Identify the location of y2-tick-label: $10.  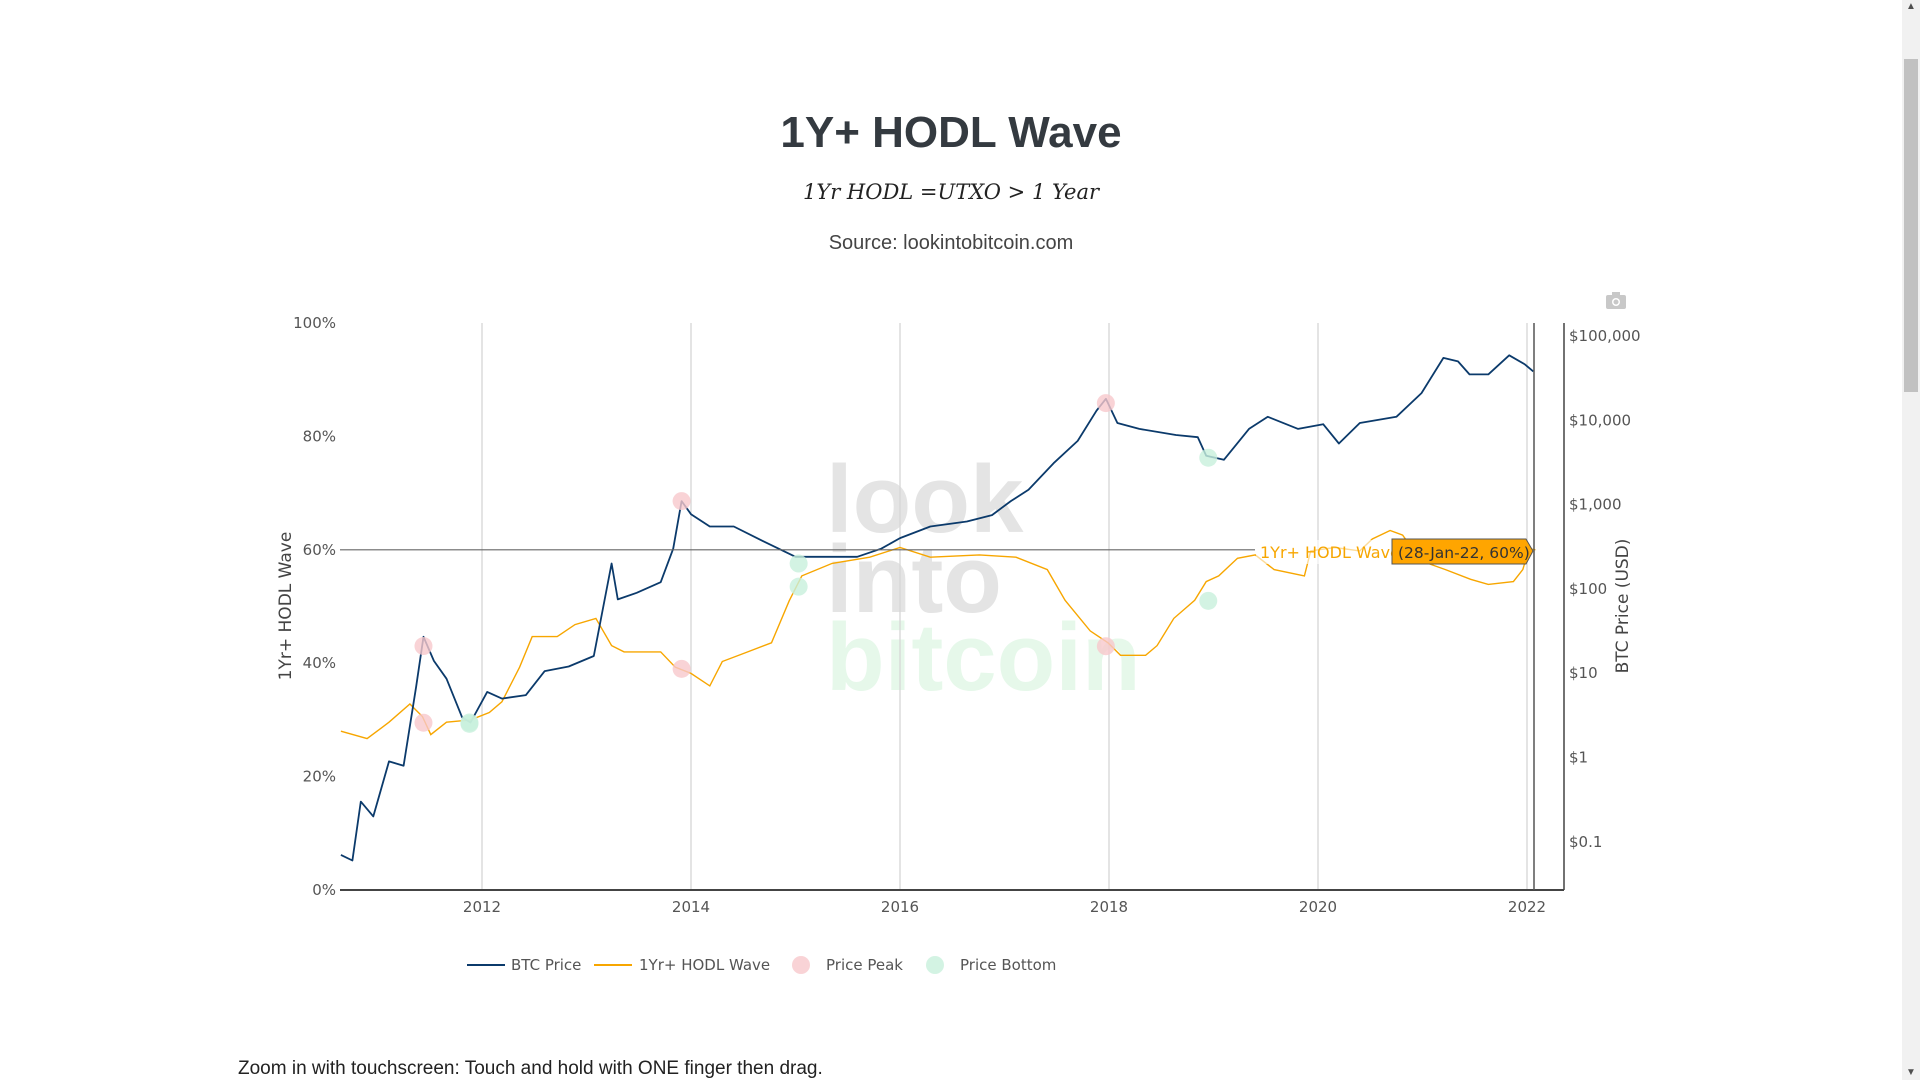
(1583, 673).